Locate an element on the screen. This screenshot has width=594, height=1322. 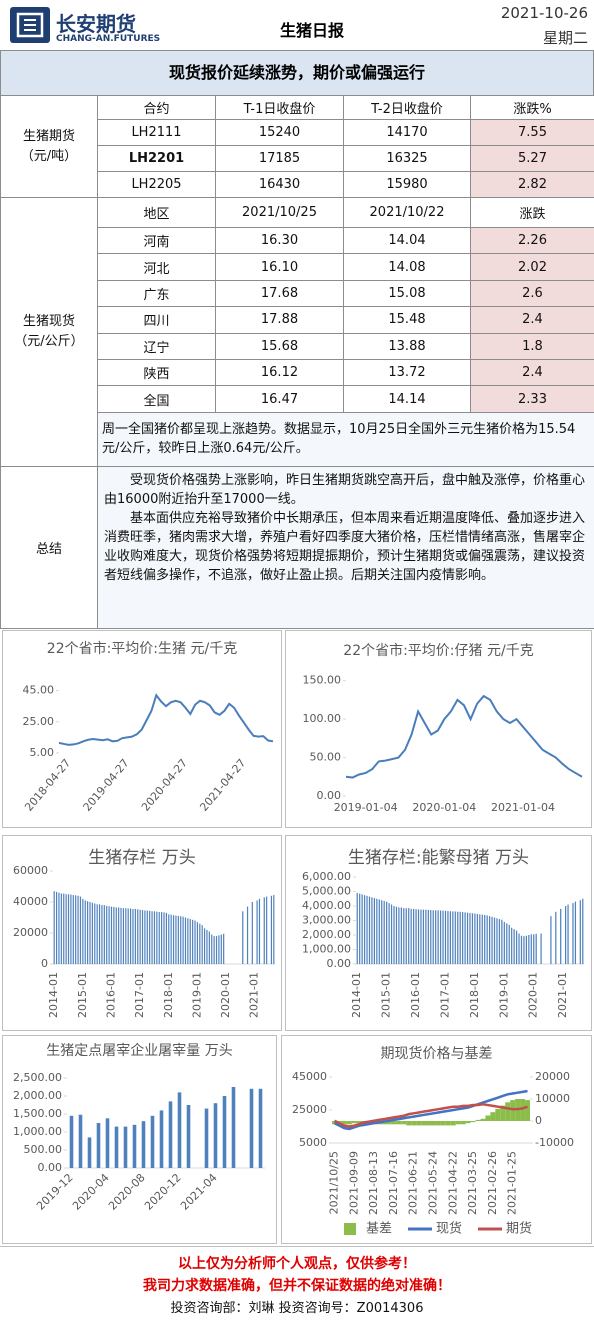
column-header: T-2日收盘价 is located at coordinates (407, 107).